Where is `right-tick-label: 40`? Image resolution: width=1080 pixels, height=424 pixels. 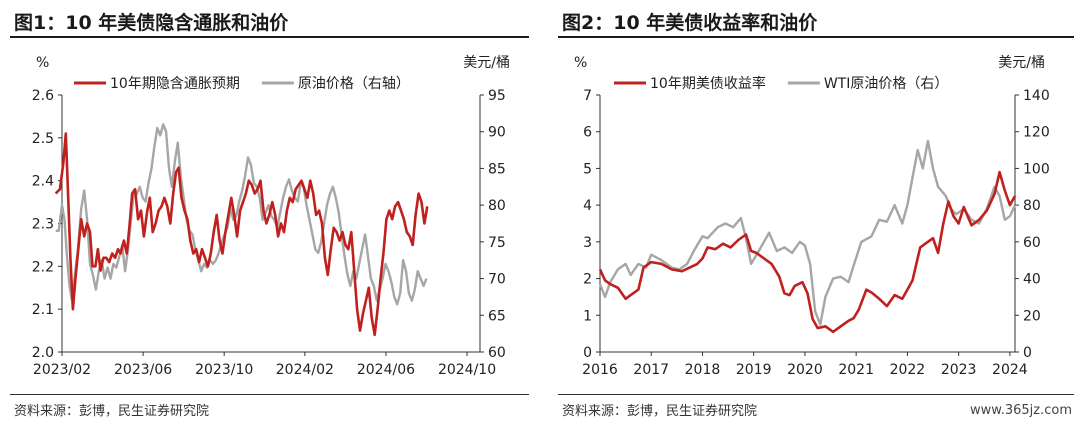
right-tick-label: 40 is located at coordinates (1032, 280).